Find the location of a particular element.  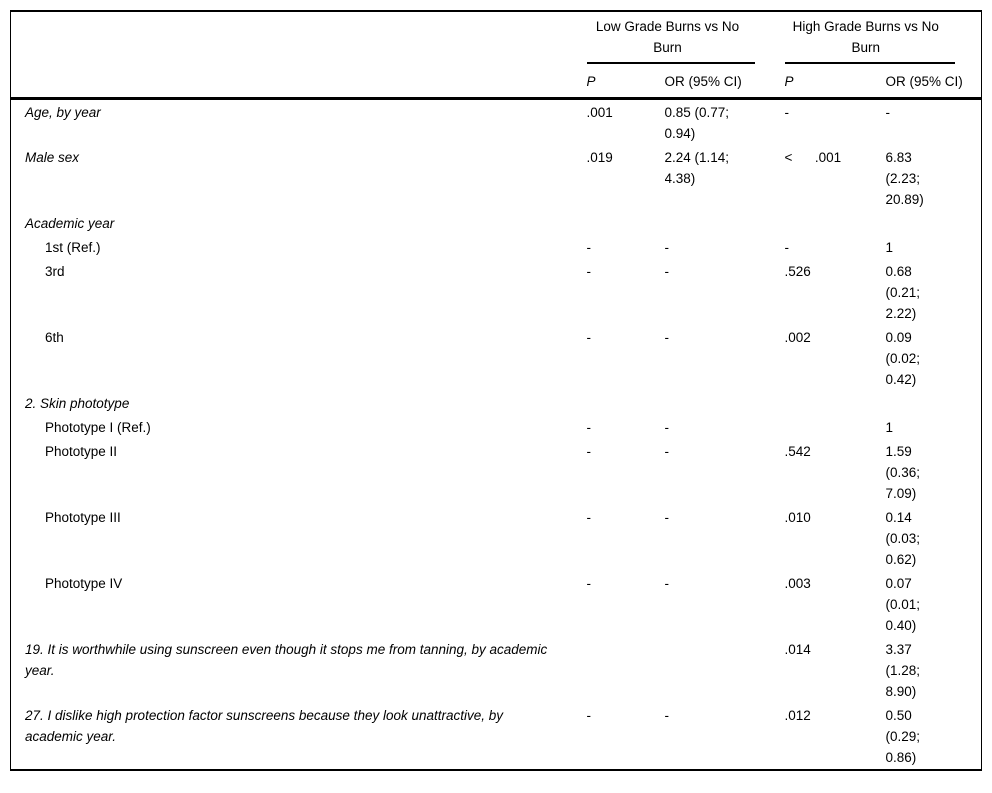

row-label: Phototype III is located at coordinates (83, 517).